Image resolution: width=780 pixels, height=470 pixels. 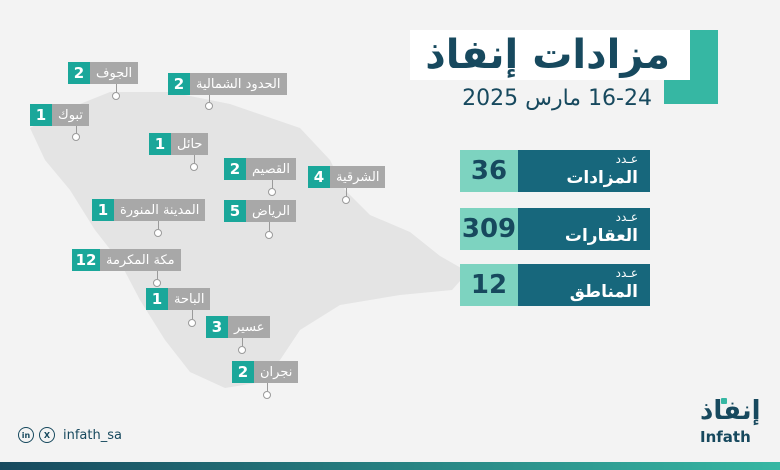 I want to click on region-label-baha: 1 الباحة, so click(x=178, y=299).